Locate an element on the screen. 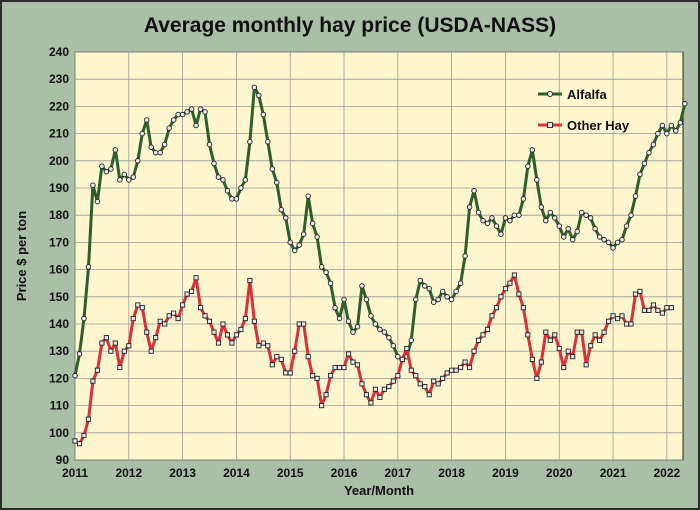 This screenshot has width=700, height=510. y-tick-label: 230 is located at coordinates (59, 79).